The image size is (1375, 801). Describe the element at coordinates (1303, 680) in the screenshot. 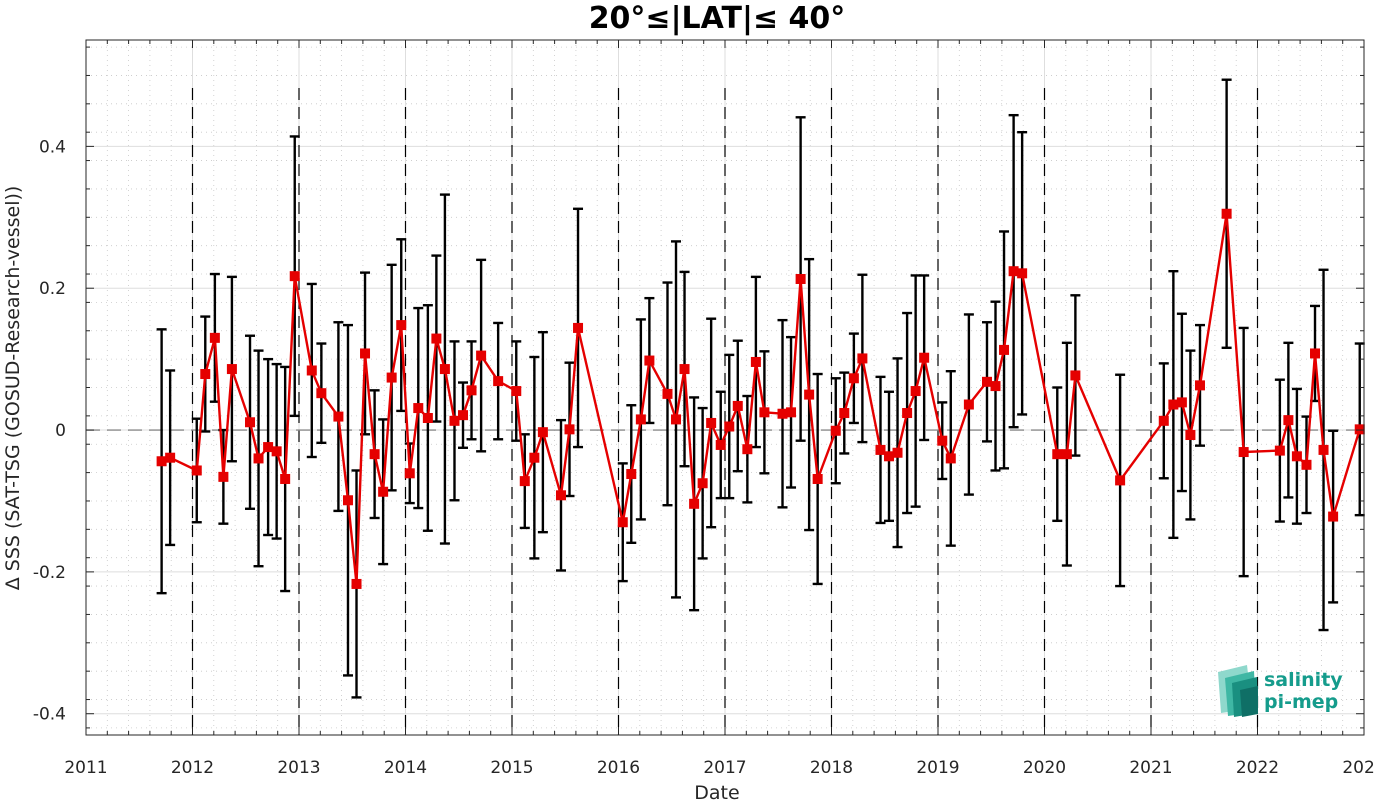

I see `logo-text-salinity: salinity` at that location.